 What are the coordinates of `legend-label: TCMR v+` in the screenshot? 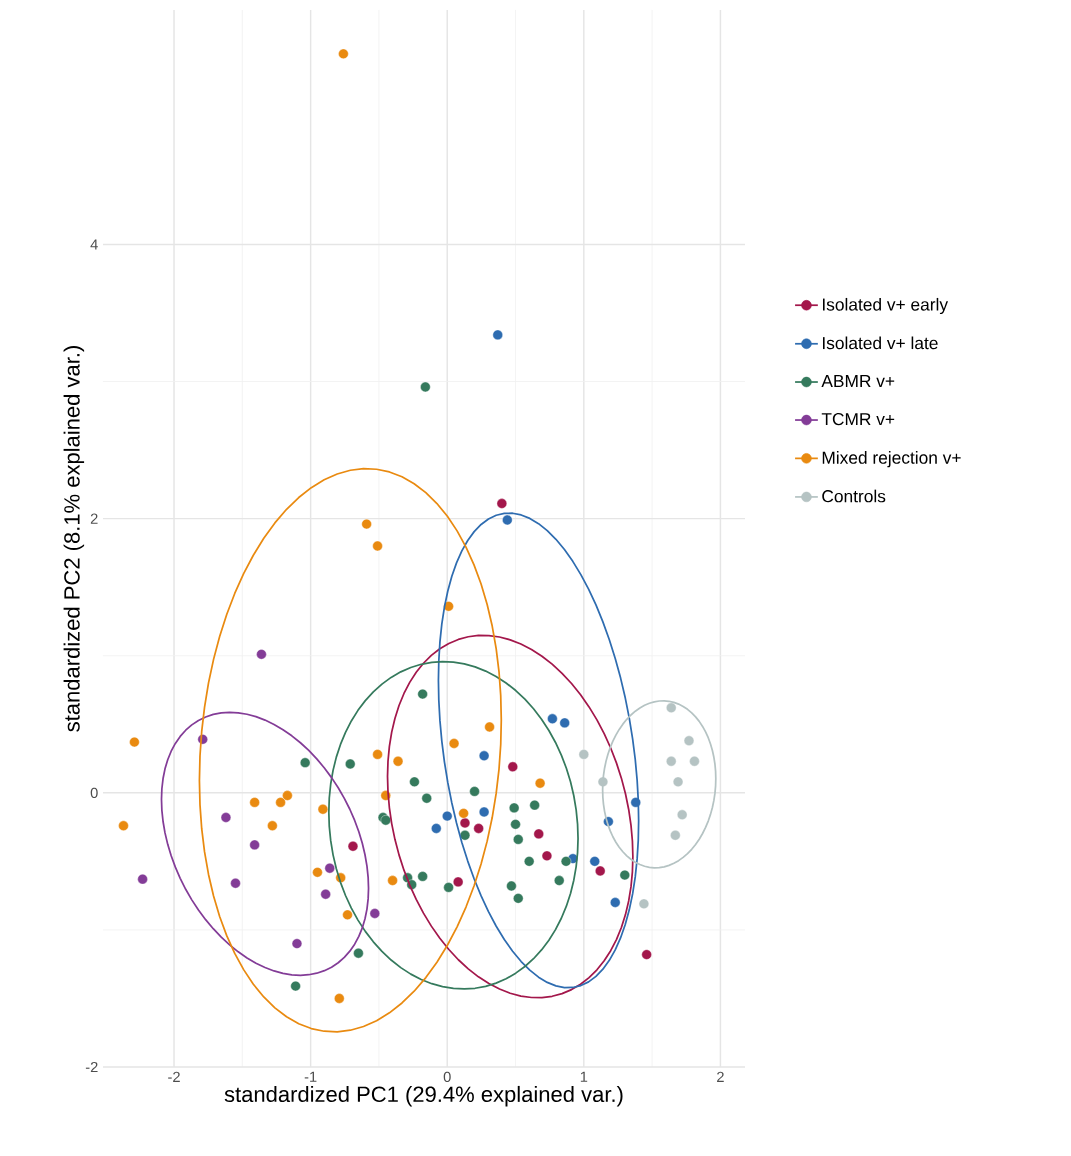 It's located at (858, 419).